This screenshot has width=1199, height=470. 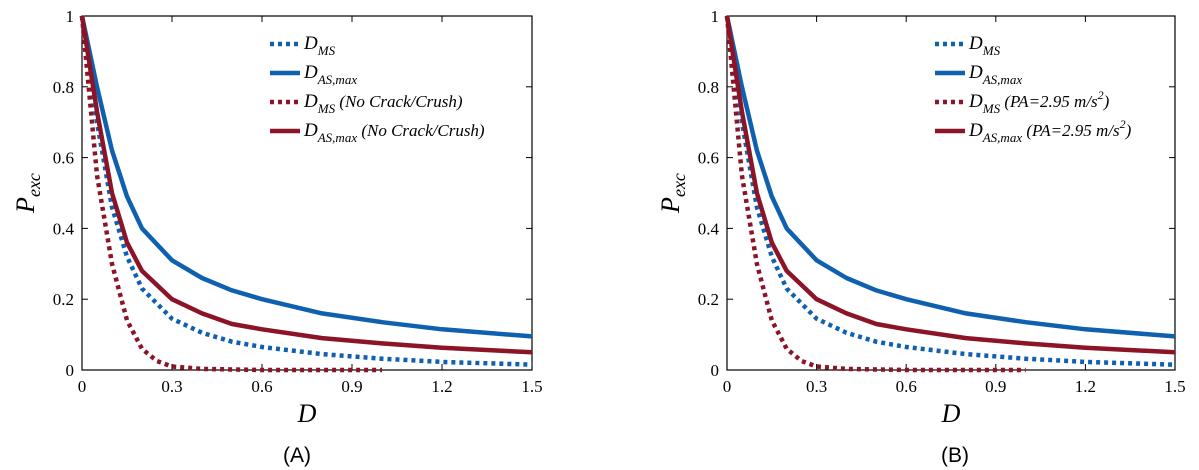 I want to click on legend-entry: DAS,max (No Crack/Crush), so click(x=394, y=132).